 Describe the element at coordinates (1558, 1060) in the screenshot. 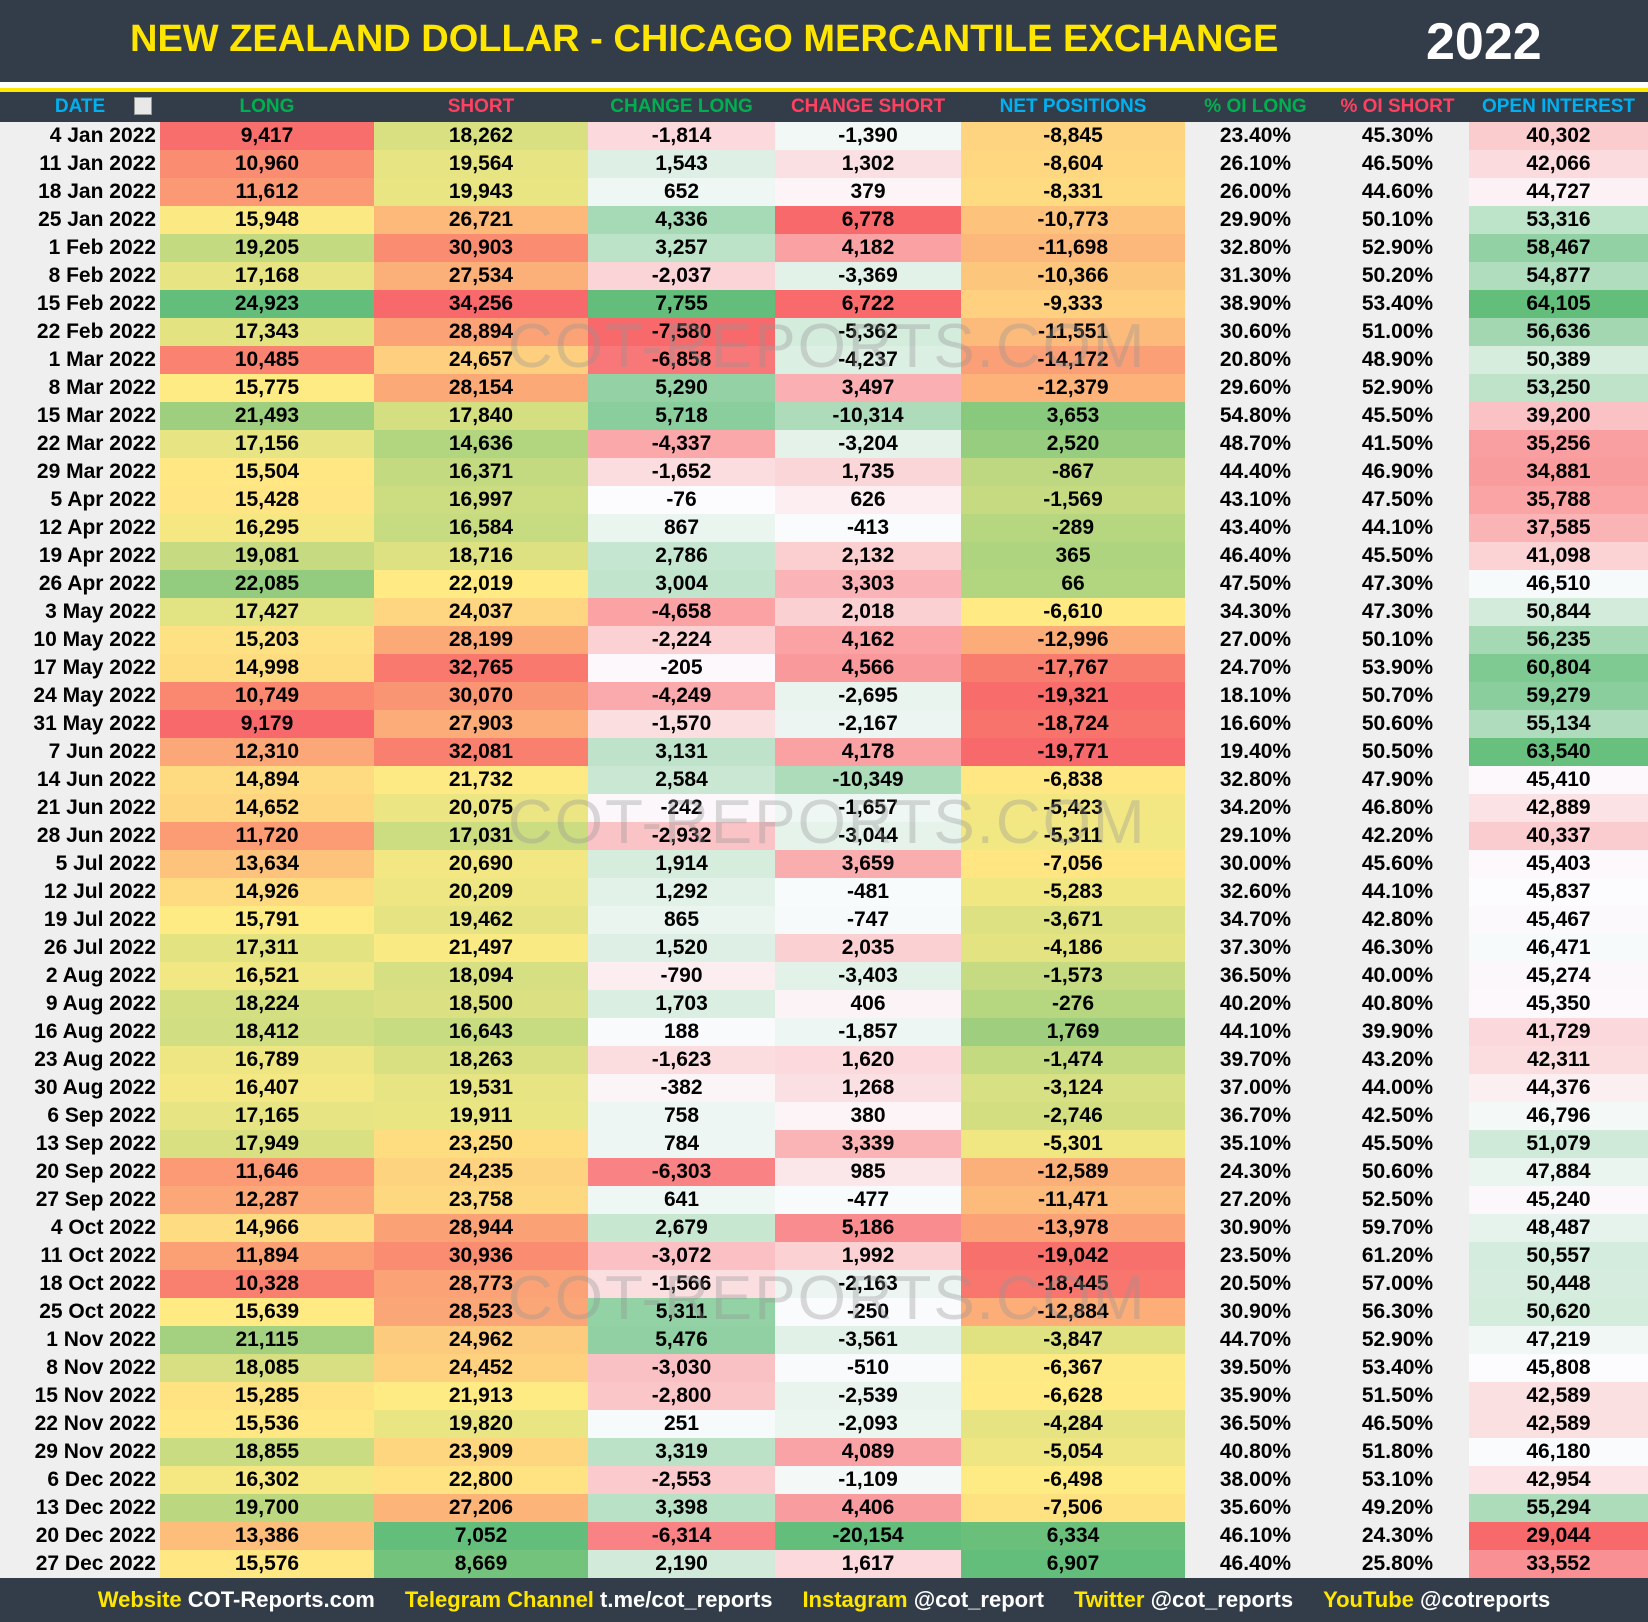

I see `cell: 42,311` at that location.